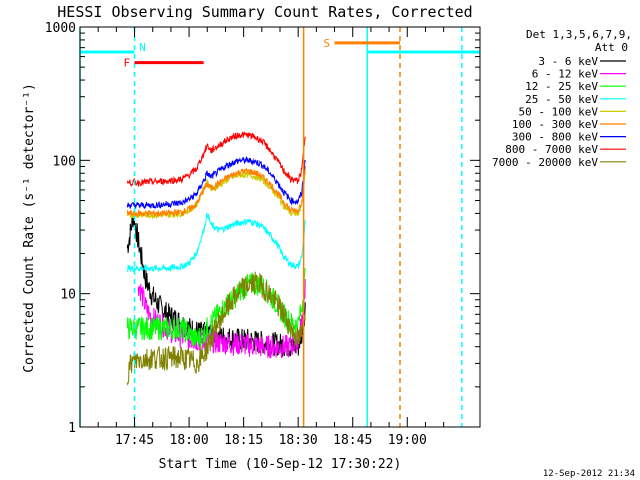  Describe the element at coordinates (327, 43) in the screenshot. I see `saa-label: S` at that location.